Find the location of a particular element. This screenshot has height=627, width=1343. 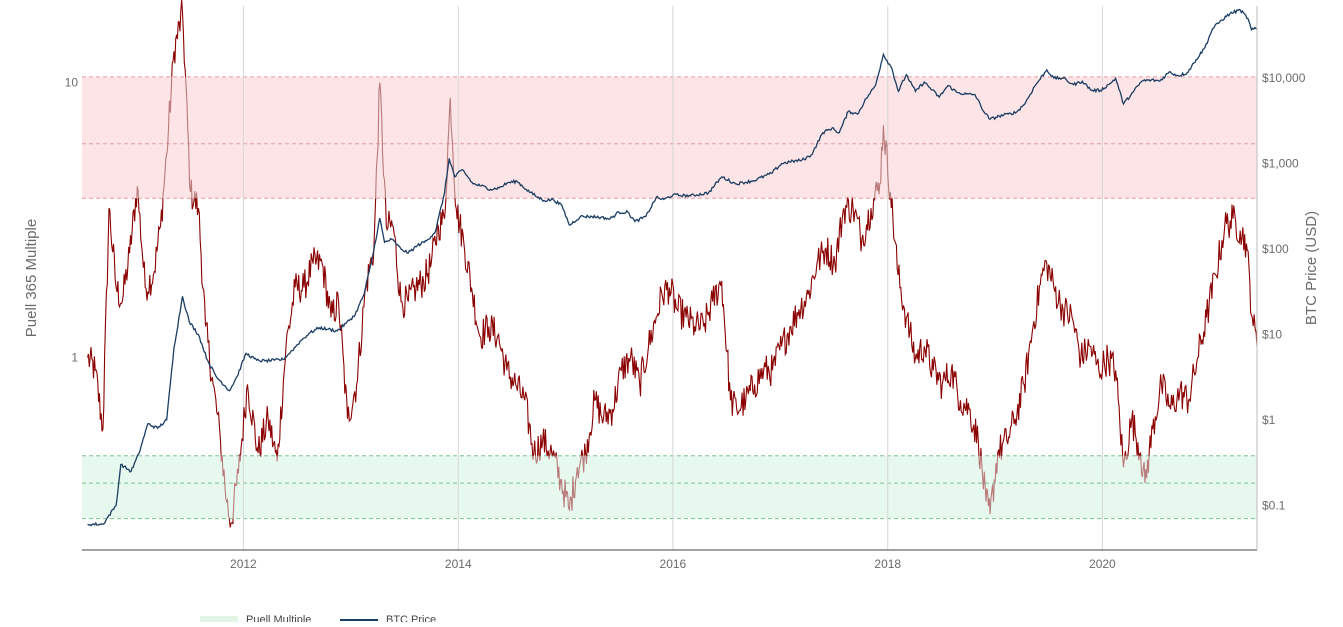

x-tick-label: 2014 is located at coordinates (458, 564).